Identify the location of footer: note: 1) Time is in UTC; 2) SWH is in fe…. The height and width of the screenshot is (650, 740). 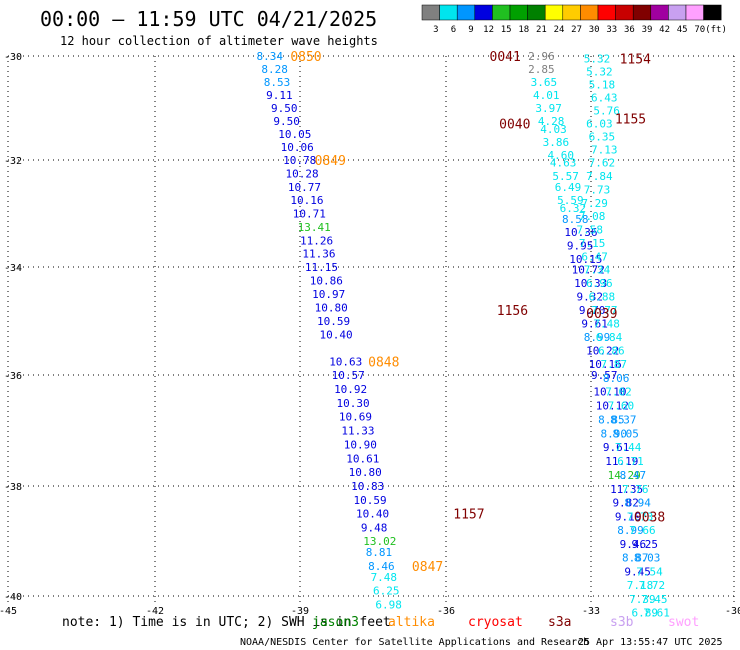
(392, 631).